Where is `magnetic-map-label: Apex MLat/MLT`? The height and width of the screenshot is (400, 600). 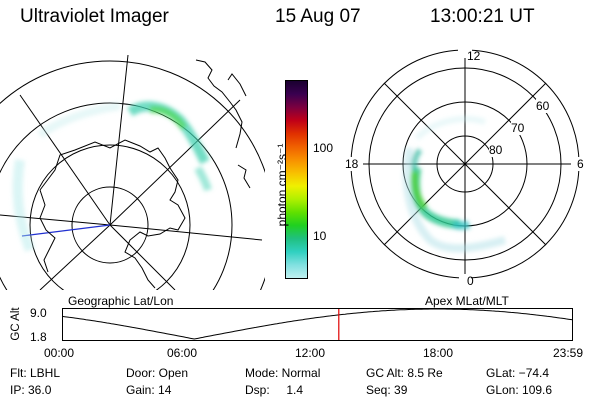
magnetic-map-label: Apex MLat/MLT is located at coordinates (467, 301).